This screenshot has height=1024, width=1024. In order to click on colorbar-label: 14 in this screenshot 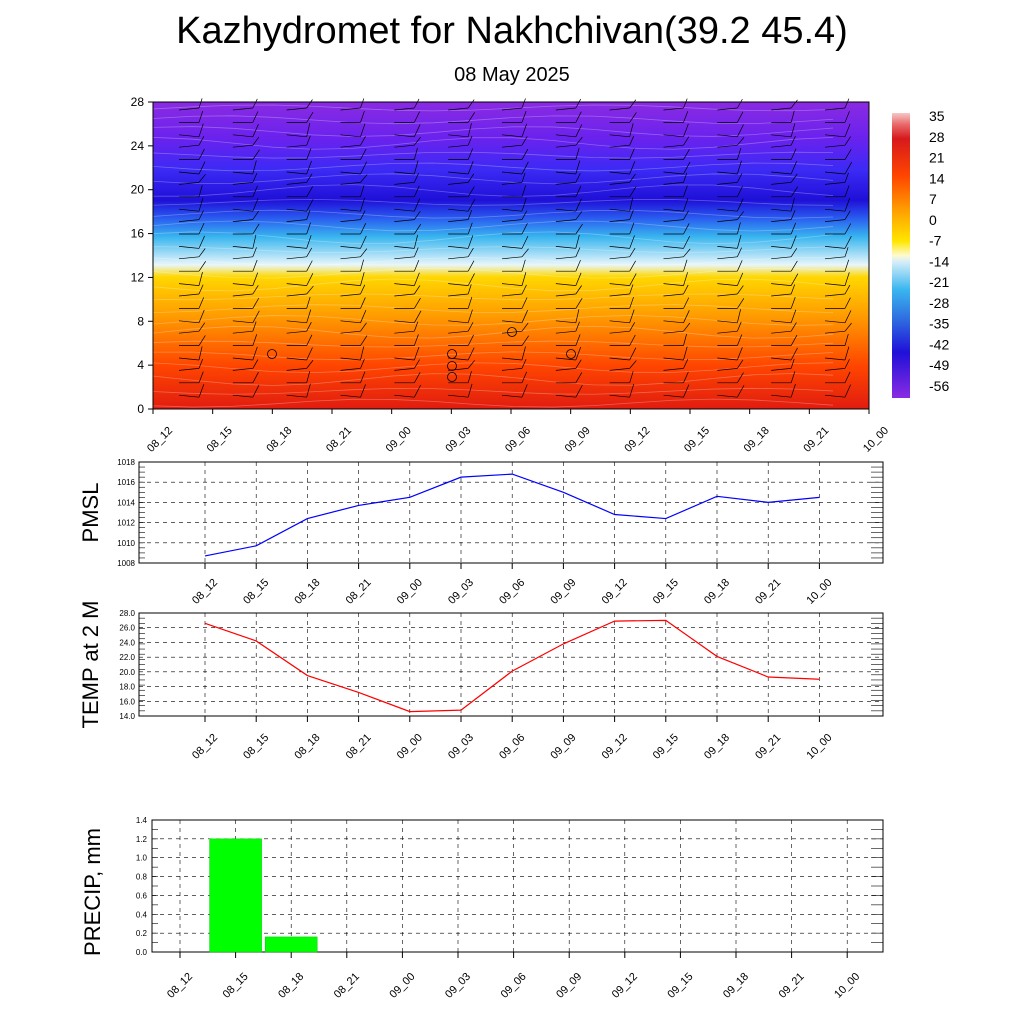, I will do `click(937, 178)`.